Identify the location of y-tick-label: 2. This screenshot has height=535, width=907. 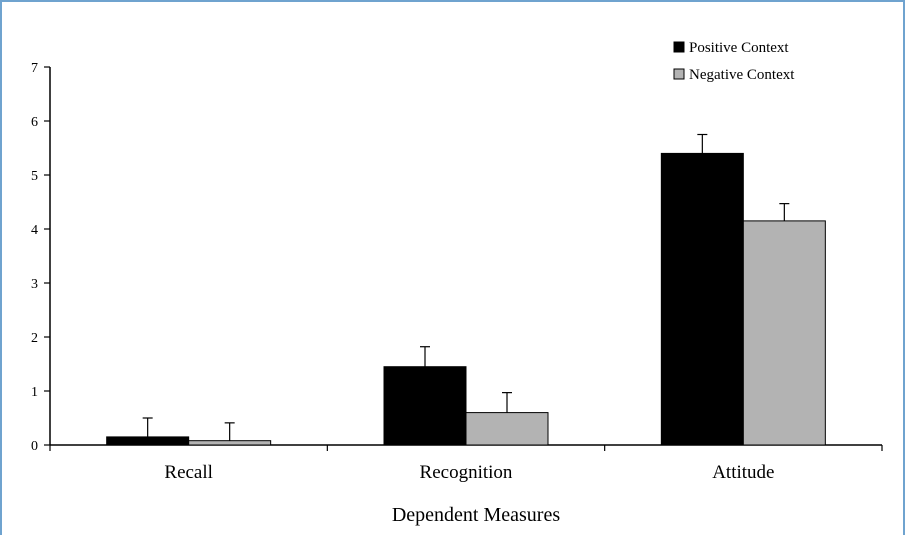
(34, 338).